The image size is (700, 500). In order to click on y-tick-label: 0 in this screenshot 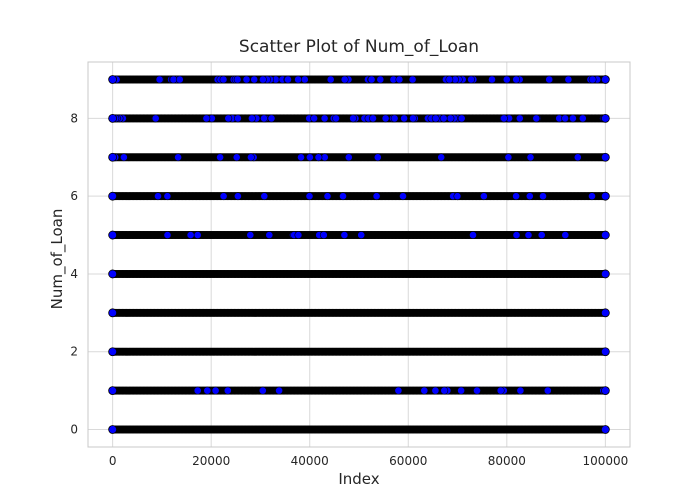, I will do `click(74, 430)`.